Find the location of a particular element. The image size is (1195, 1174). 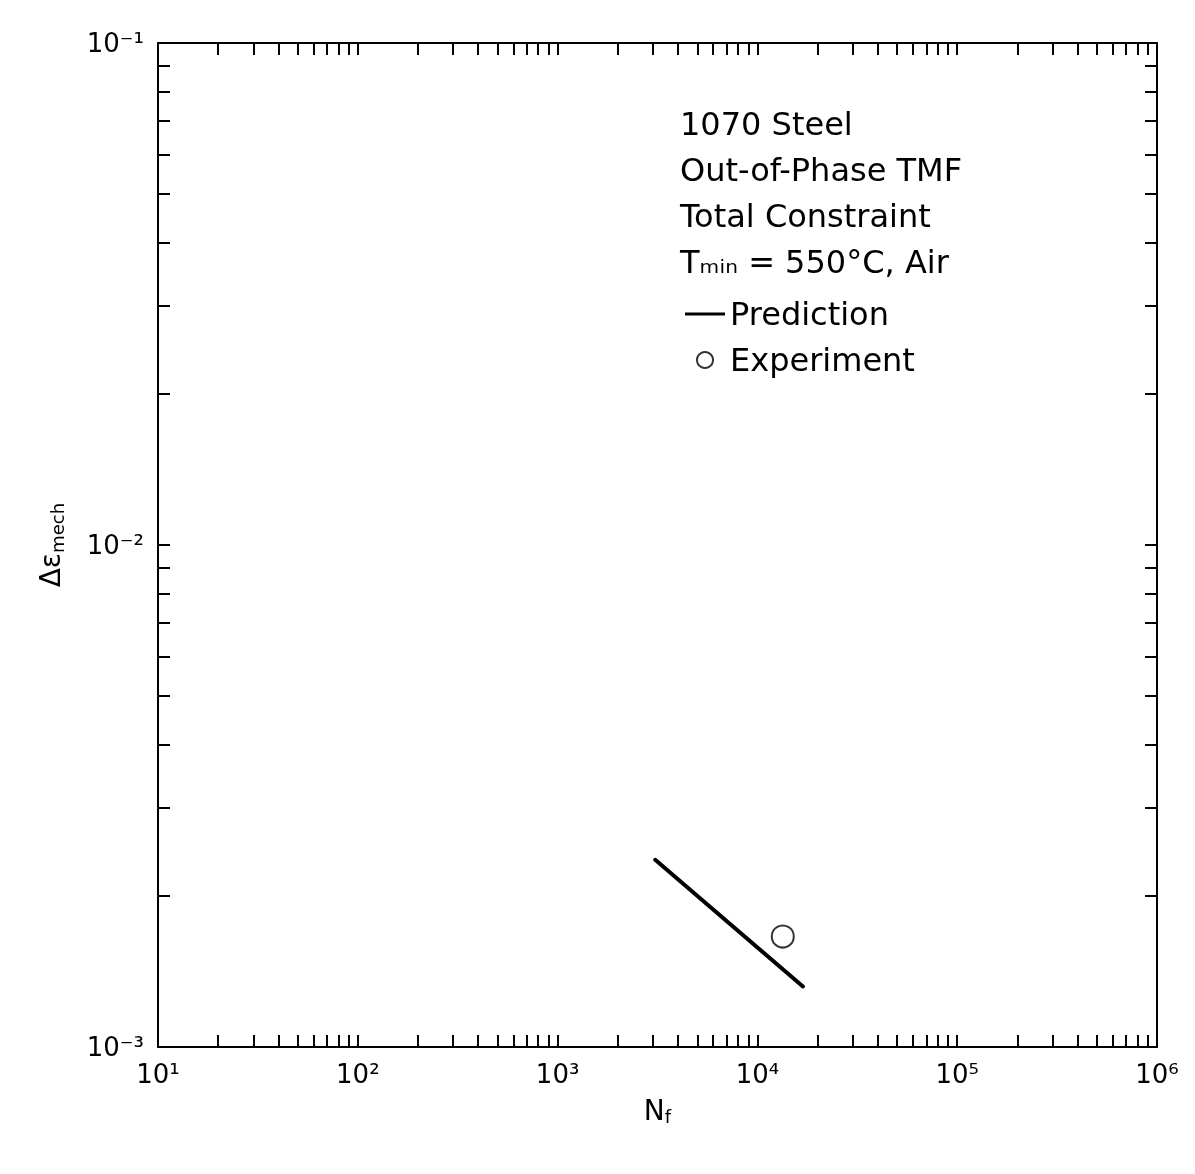

x-tick-label: 10¹ is located at coordinates (158, 1074).